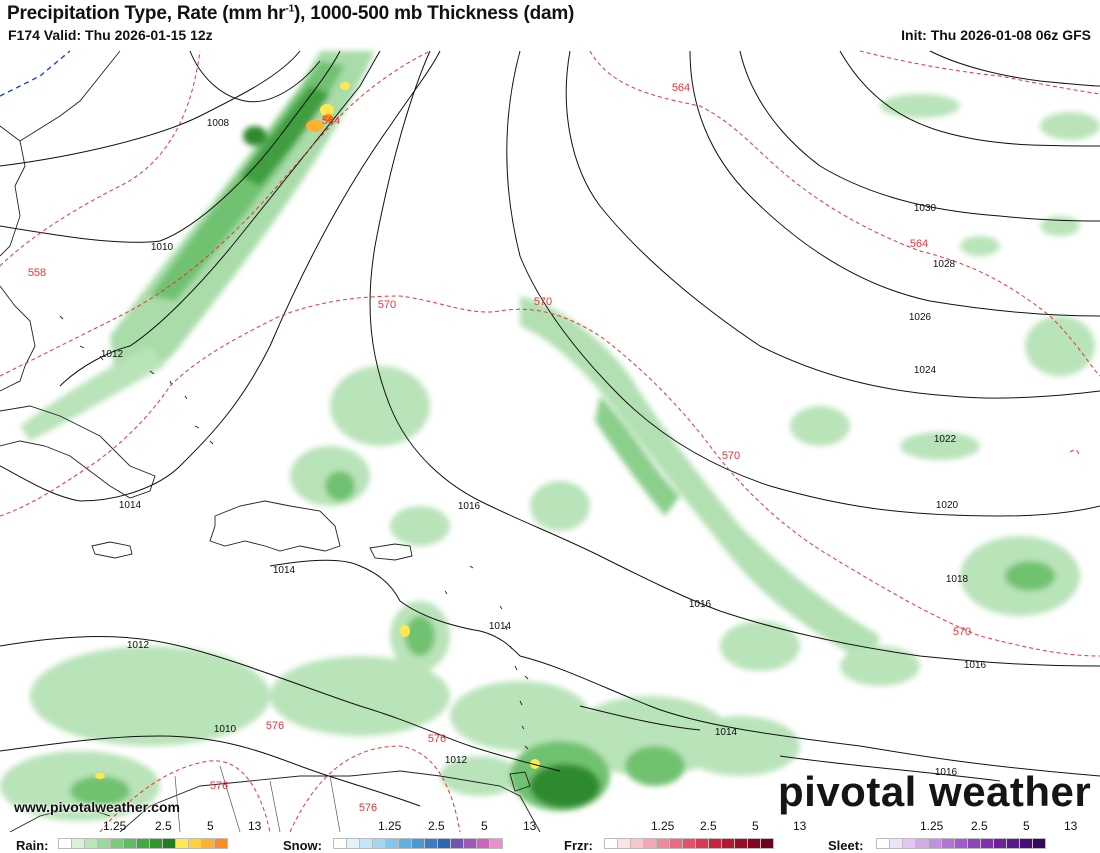 This screenshot has height=853, width=1100. I want to click on thickness-label: 558, so click(37, 273).